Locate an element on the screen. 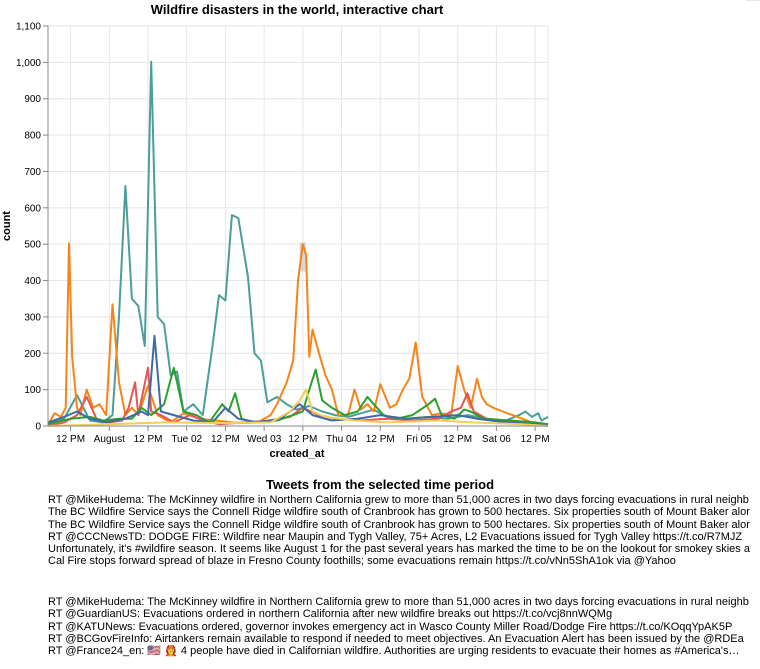 The width and height of the screenshot is (760, 669). y-axis-title: count is located at coordinates (7, 226).